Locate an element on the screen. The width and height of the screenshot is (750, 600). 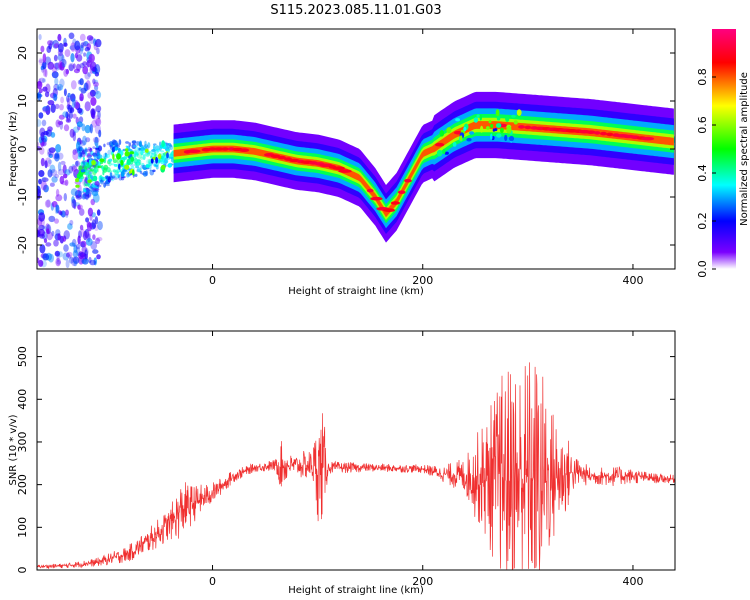
snr-ytick-label: 400 is located at coordinates (22, 399).